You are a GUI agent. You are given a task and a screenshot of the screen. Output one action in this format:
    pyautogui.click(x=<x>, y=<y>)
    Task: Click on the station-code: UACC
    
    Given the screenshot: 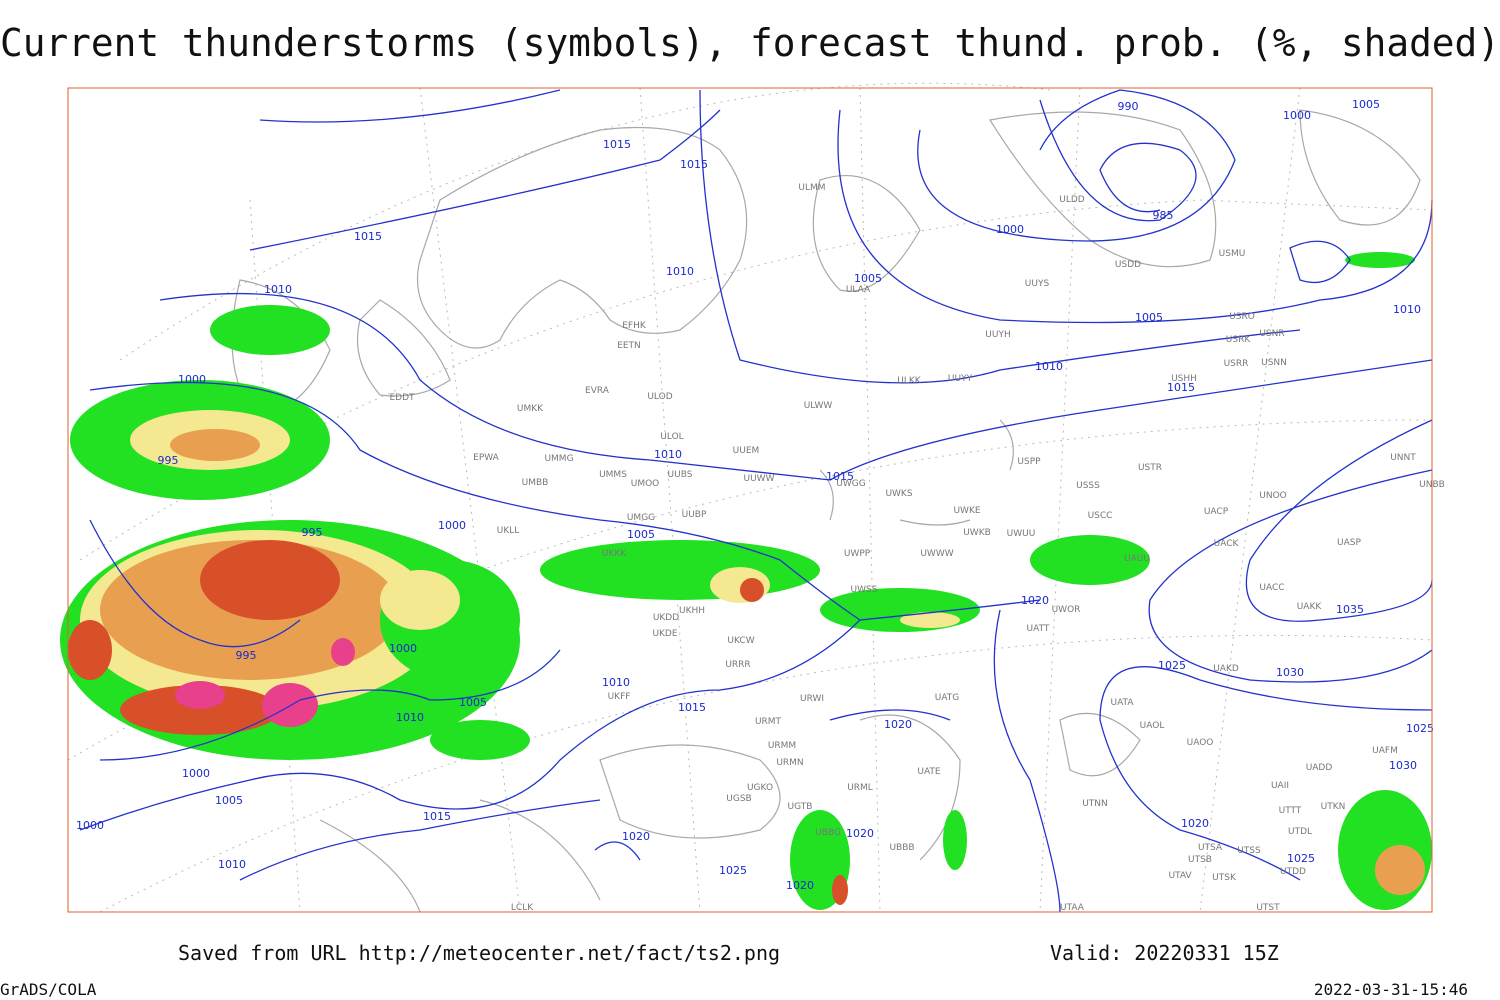 What is the action you would take?
    pyautogui.click(x=1271, y=588)
    